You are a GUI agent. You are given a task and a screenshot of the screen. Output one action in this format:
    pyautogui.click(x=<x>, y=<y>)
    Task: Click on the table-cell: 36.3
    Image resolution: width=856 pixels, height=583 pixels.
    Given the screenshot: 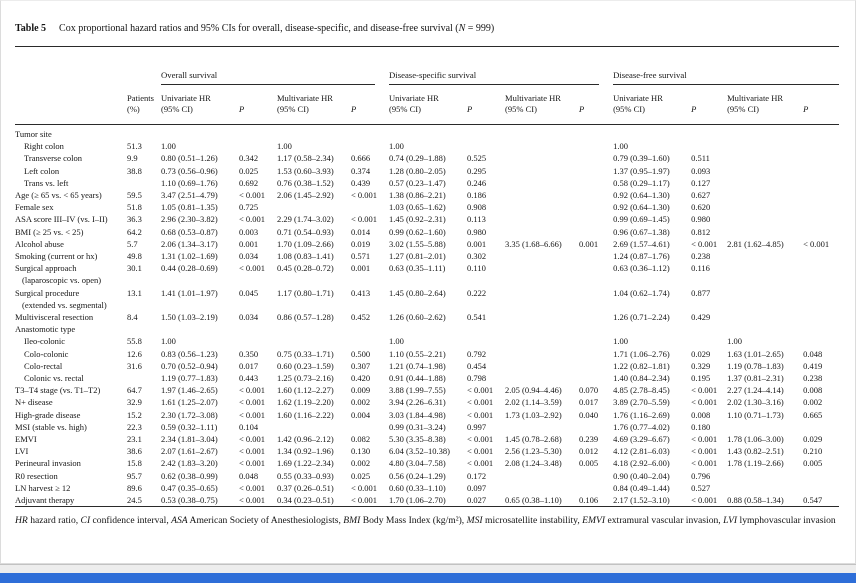 What is the action you would take?
    pyautogui.click(x=134, y=219)
    